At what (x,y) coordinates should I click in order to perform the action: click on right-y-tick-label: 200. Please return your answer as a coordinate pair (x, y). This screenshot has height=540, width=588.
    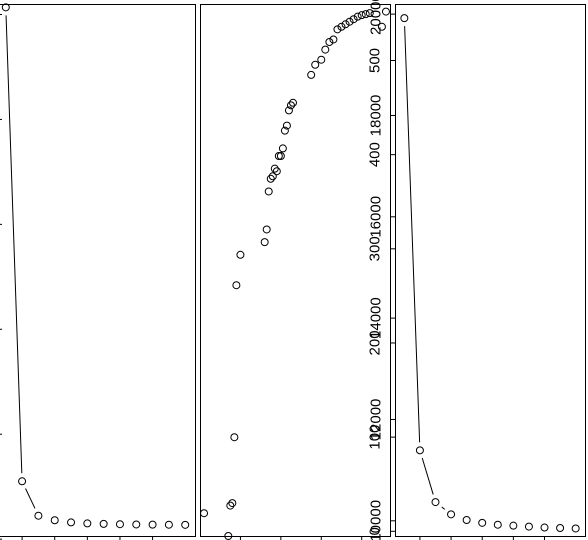
    Looking at the image, I should click on (375, 342).